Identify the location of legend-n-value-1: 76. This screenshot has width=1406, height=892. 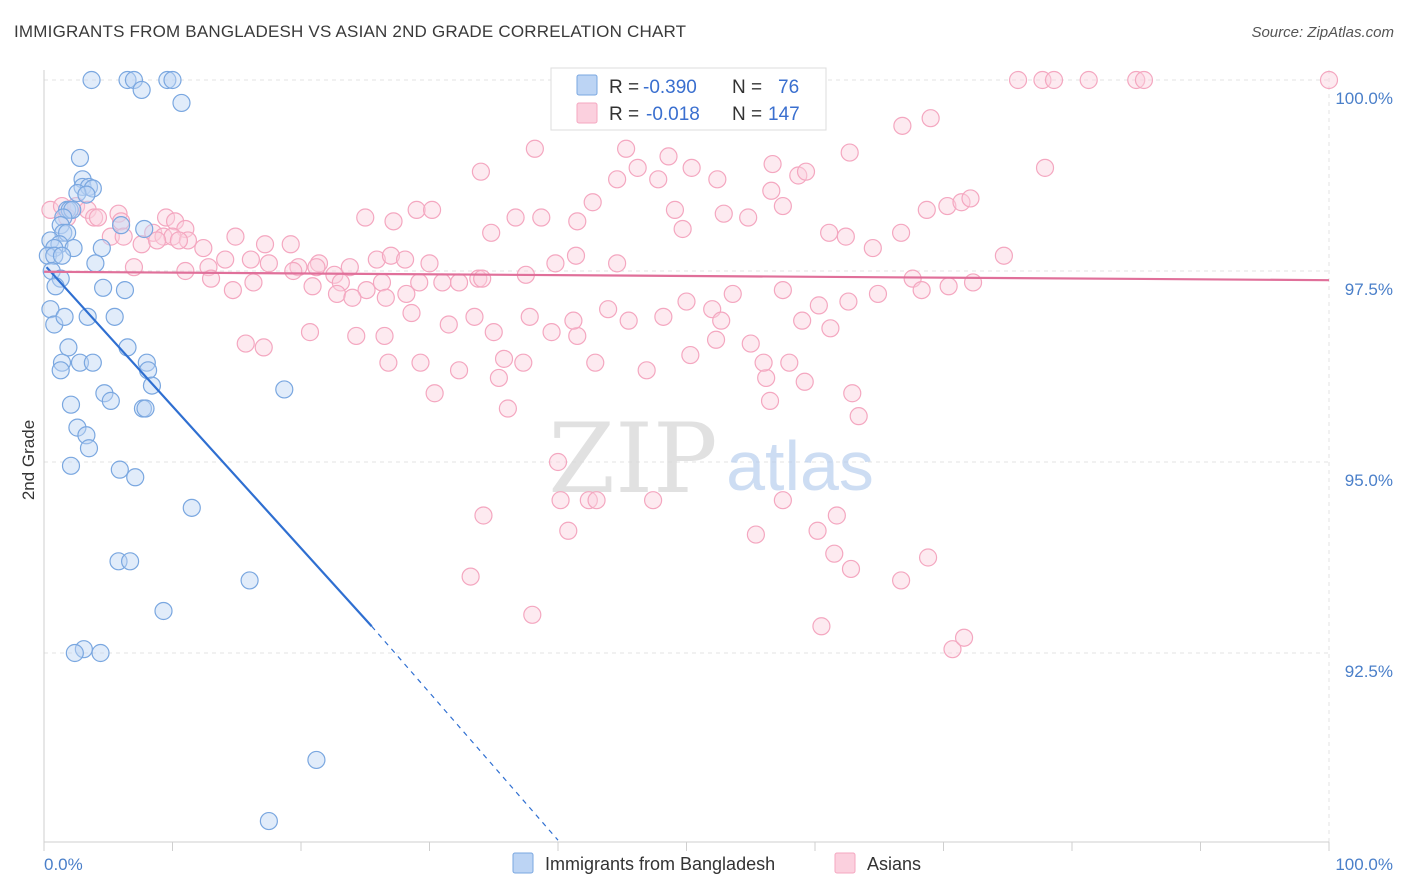
(788, 87).